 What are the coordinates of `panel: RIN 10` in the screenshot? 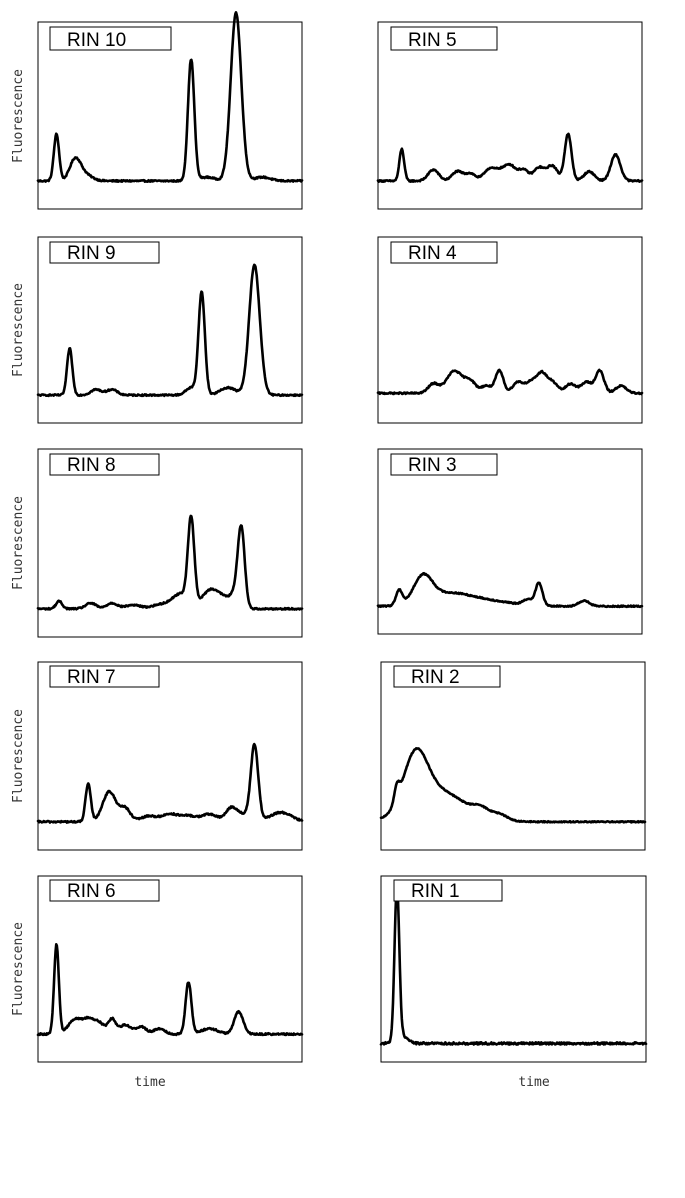 It's located at (170, 110).